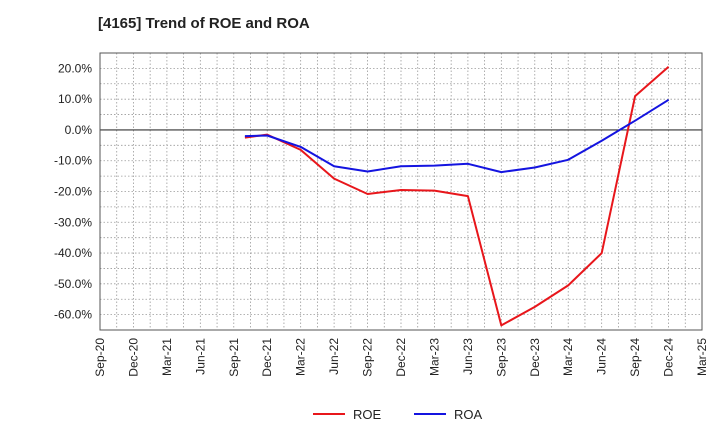 The width and height of the screenshot is (720, 440). What do you see at coordinates (204, 23) in the screenshot?
I see `chart-title: [4165] Trend of ROE and ROA` at bounding box center [204, 23].